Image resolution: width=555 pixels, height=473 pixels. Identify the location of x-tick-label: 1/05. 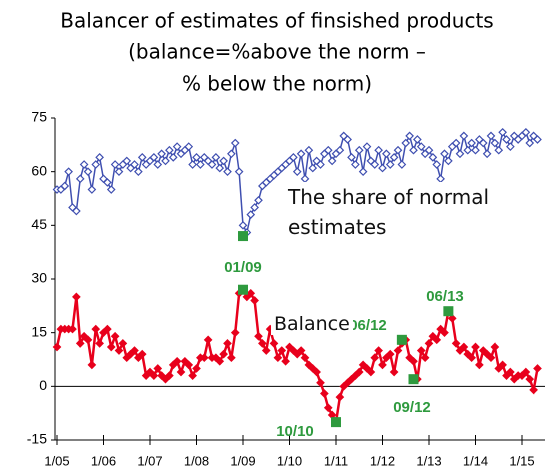
(56, 460).